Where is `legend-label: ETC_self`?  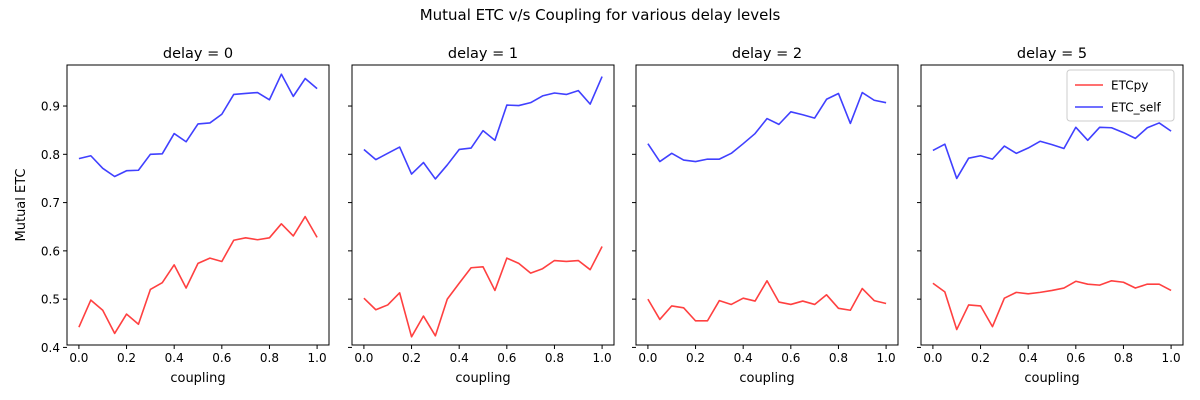
legend-label: ETC_self is located at coordinates (1136, 108).